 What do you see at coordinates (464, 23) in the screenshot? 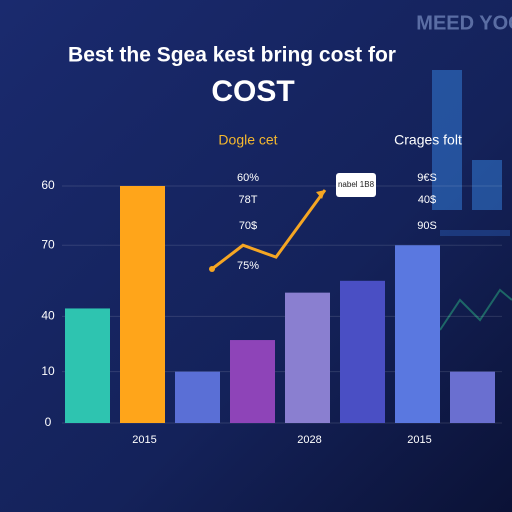
I see `background-text: MEED YOG` at bounding box center [464, 23].